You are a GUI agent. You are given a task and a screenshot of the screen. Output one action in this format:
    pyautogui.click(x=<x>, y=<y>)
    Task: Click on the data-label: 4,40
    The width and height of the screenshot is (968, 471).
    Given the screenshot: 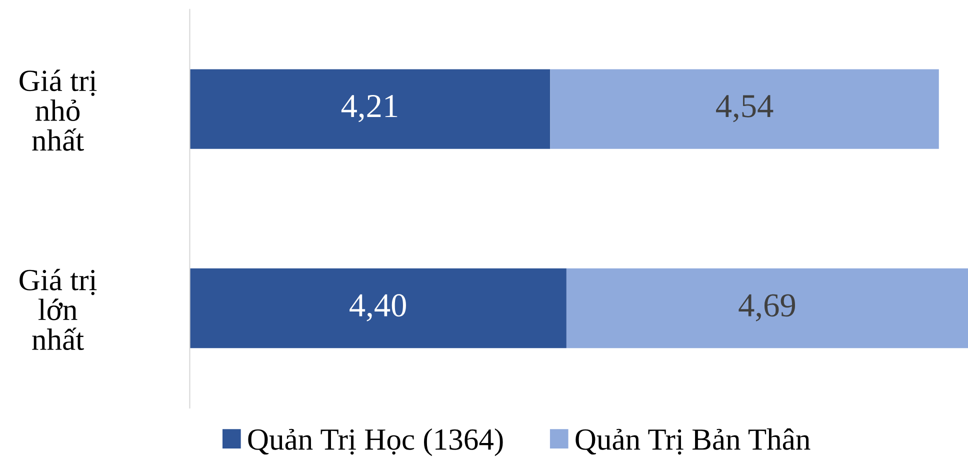 What is the action you would take?
    pyautogui.click(x=378, y=308)
    